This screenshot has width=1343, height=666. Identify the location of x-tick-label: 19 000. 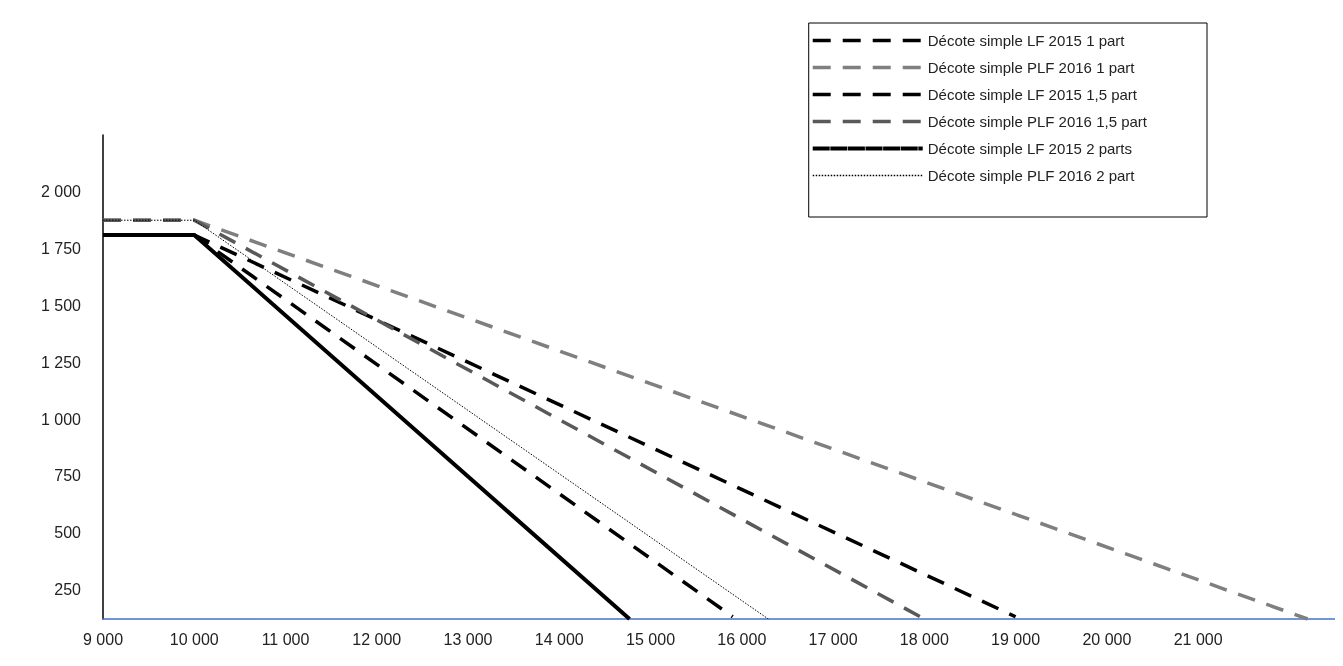
(1016, 639).